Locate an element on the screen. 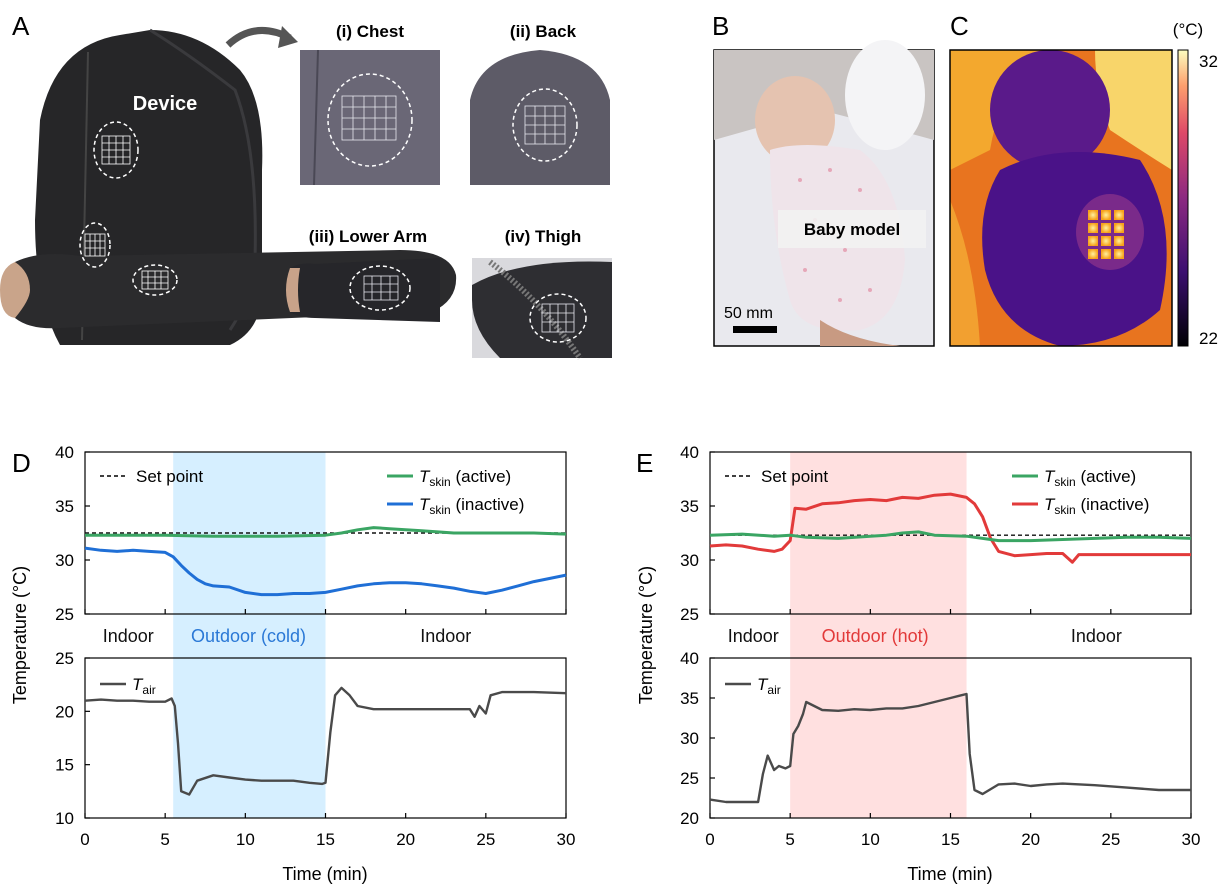 The height and width of the screenshot is (886, 1230). y-axis-label-e: Temperature (°C) is located at coordinates (646, 635).